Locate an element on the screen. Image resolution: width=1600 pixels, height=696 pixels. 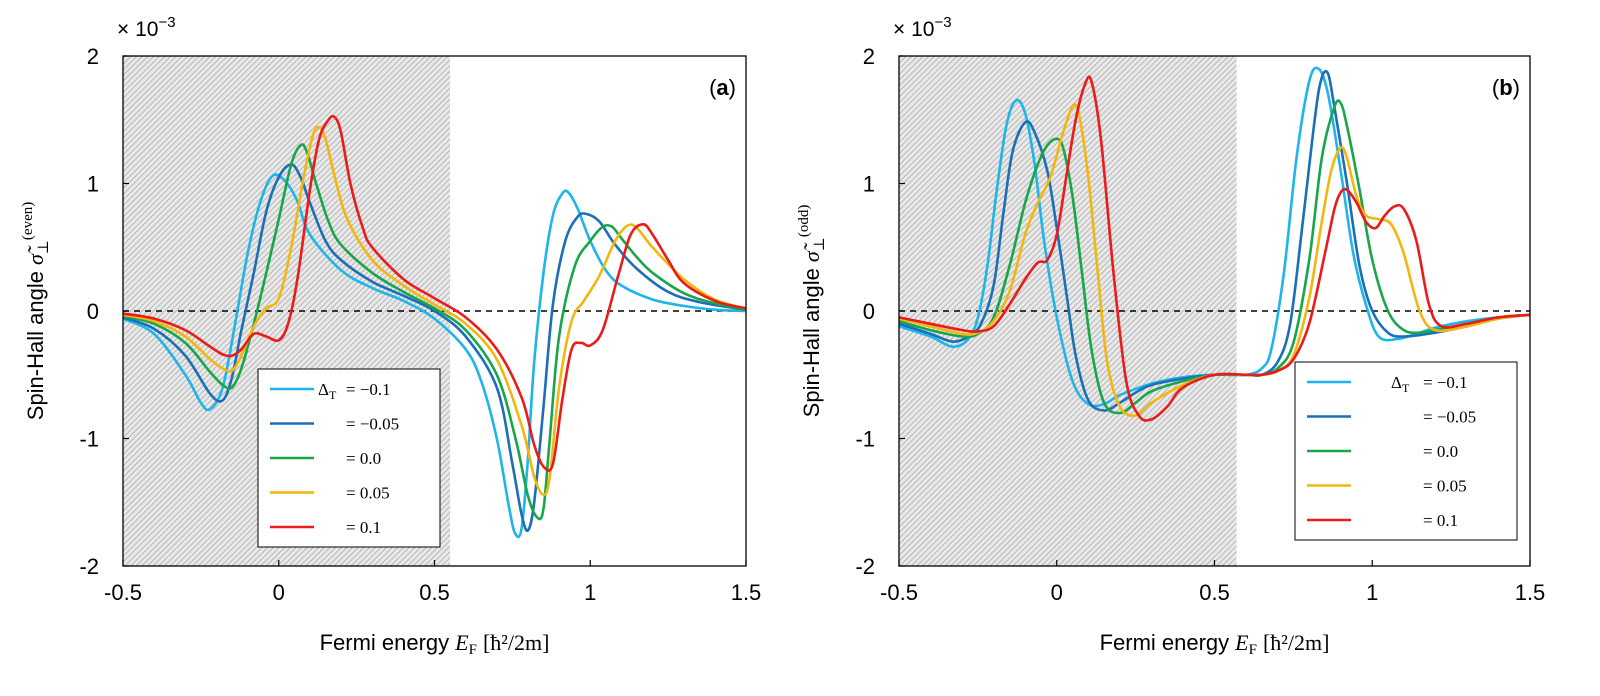
panel-label-b: (b) is located at coordinates (1506, 87).